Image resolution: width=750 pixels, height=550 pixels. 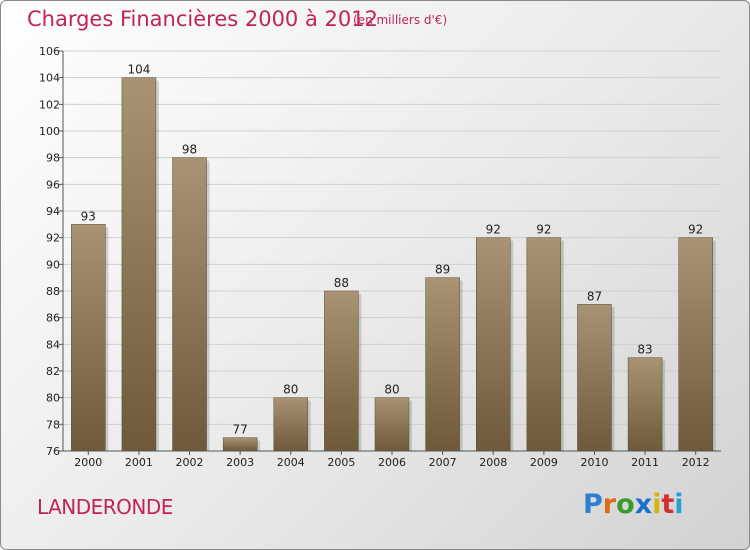 What do you see at coordinates (644, 350) in the screenshot?
I see `value-label: 83` at bounding box center [644, 350].